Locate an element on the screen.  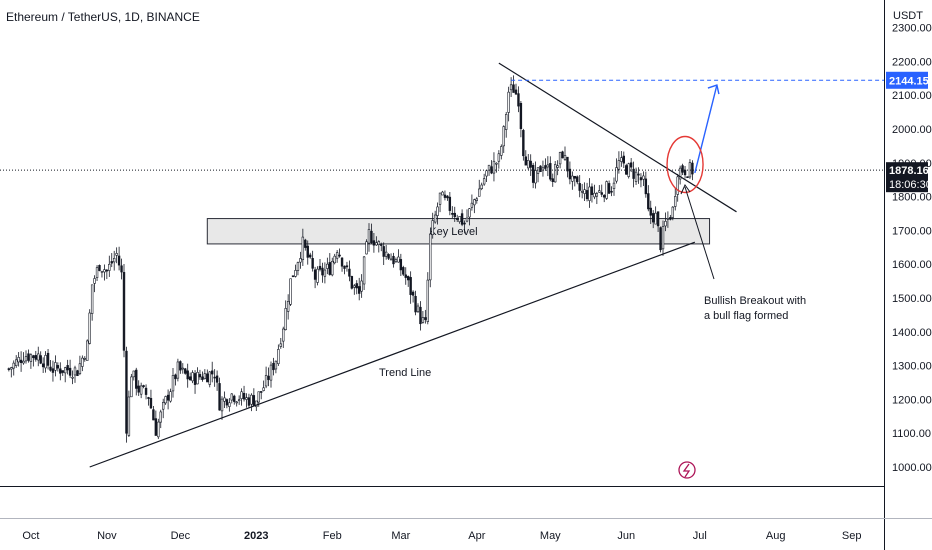
lightning-icon-circle is located at coordinates (687, 470).